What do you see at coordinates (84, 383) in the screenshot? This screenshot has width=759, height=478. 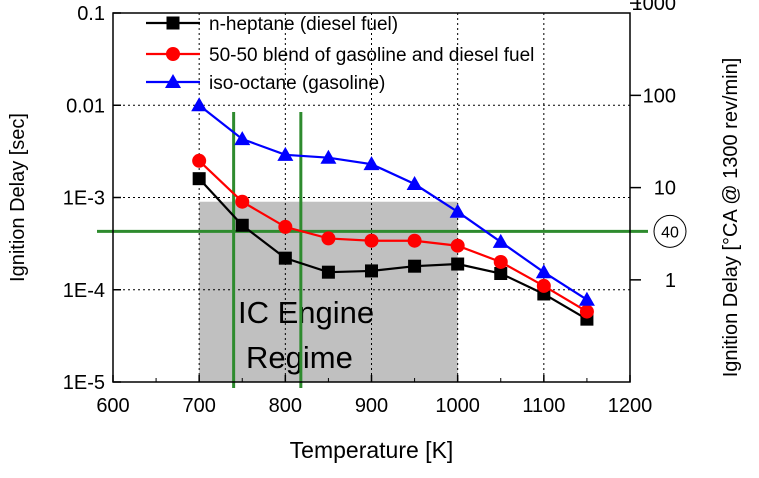 I see `y-tick-label: 1E-5` at bounding box center [84, 383].